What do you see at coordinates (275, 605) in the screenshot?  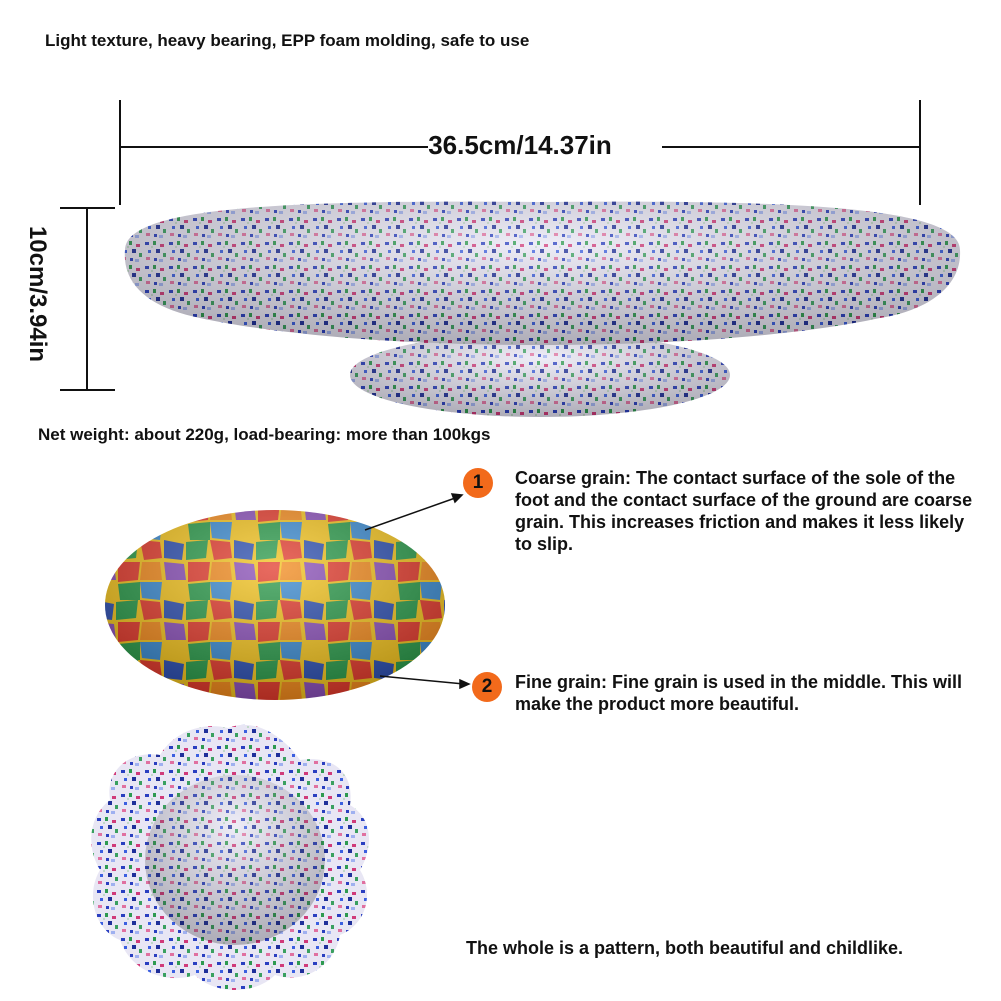 I see `coarse-grain-stone-image` at bounding box center [275, 605].